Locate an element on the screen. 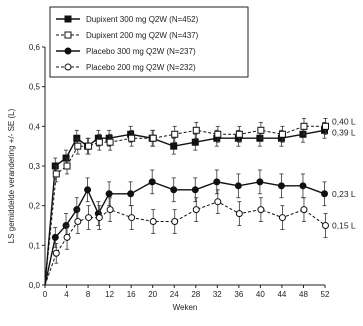 This screenshot has width=363, height=326. x-tick-label: 48 is located at coordinates (303, 294).